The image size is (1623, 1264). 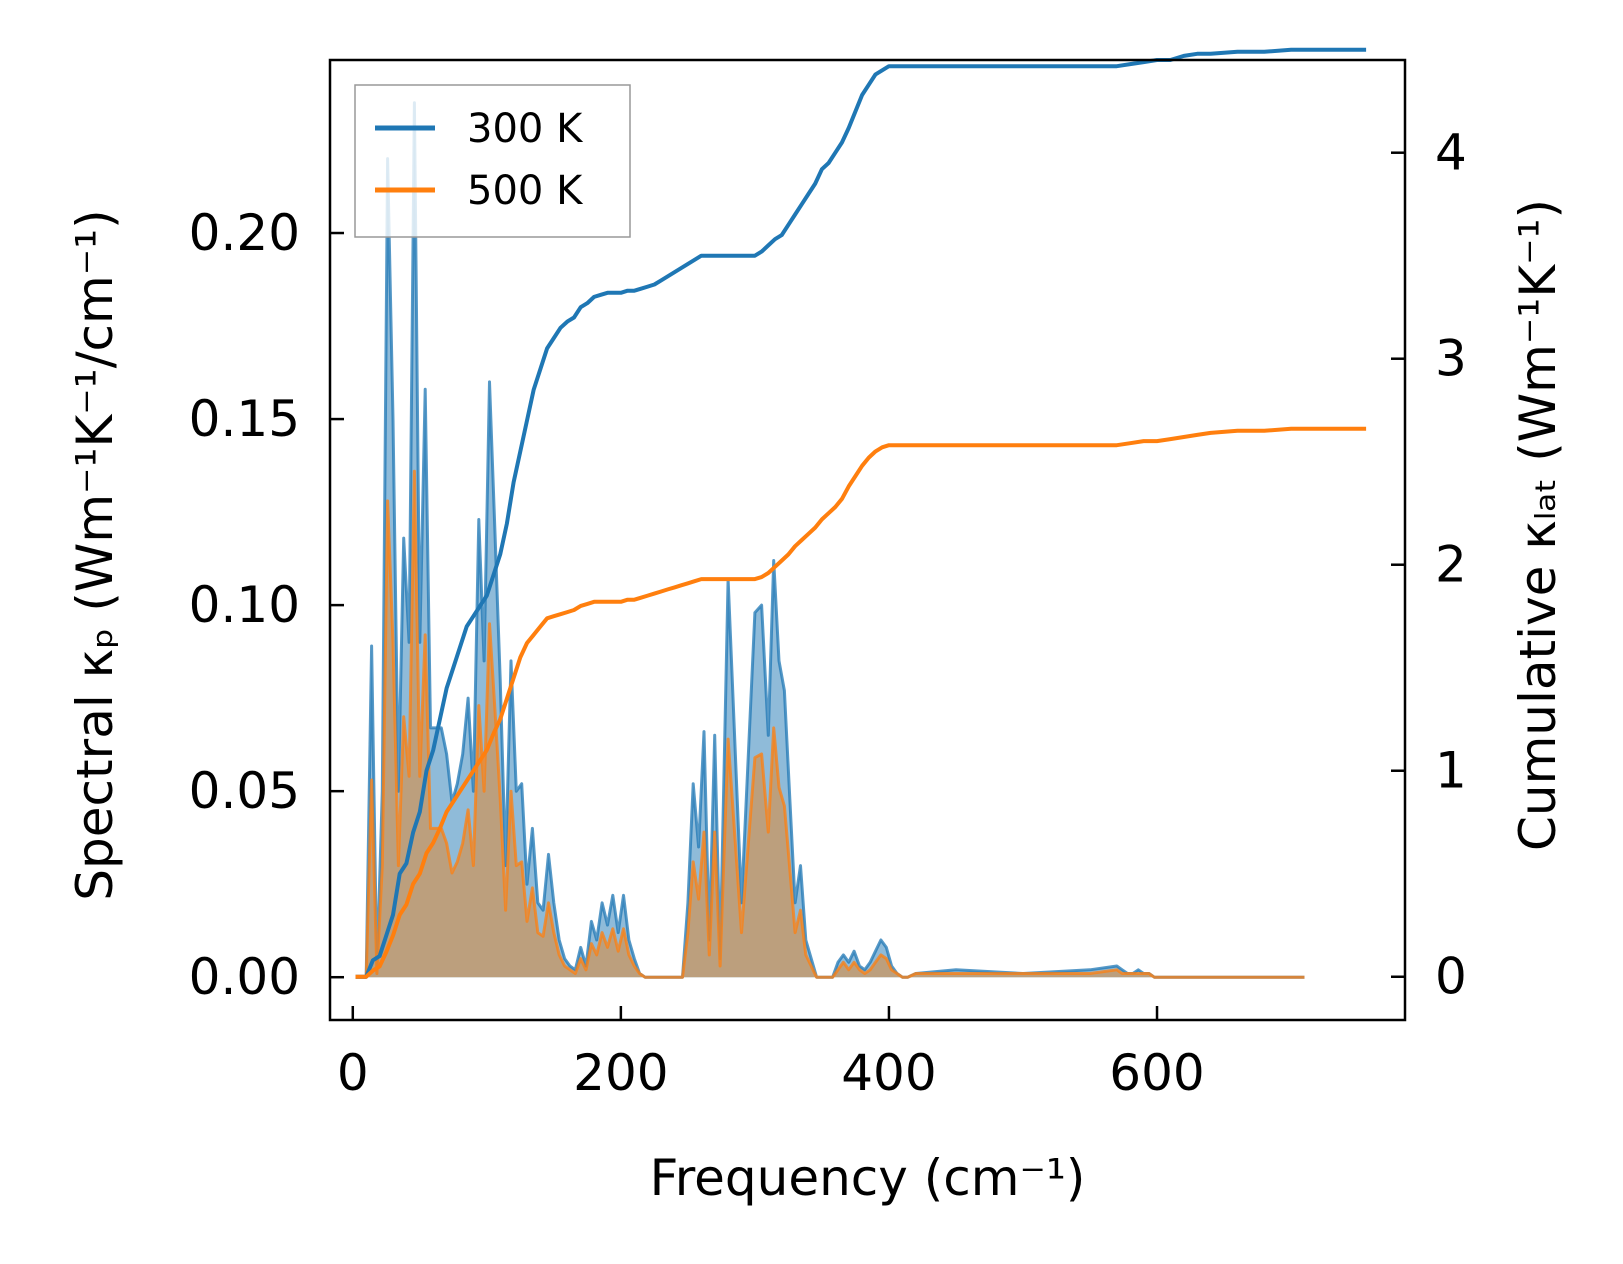 I want to click on y-left-axis-title: Spectral κₚ (Wm⁻¹K⁻¹/cm⁻¹), so click(x=95, y=554).